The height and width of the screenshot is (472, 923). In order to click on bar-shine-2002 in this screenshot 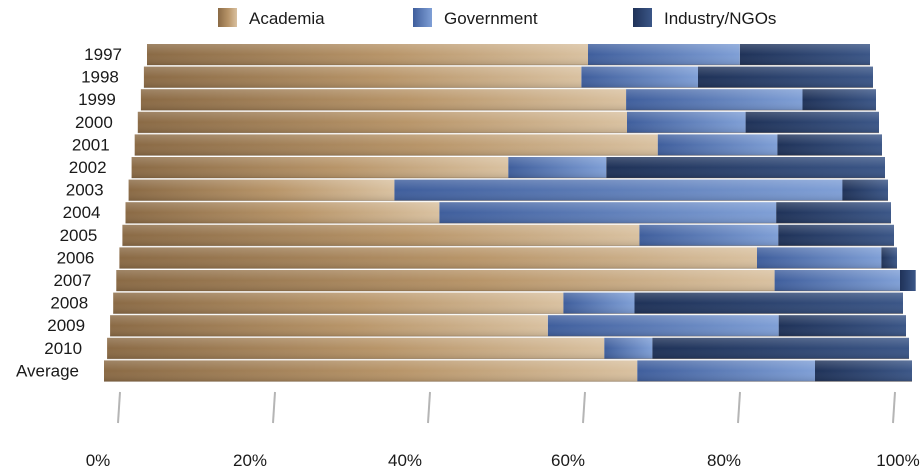, I will do `click(508, 167)`.